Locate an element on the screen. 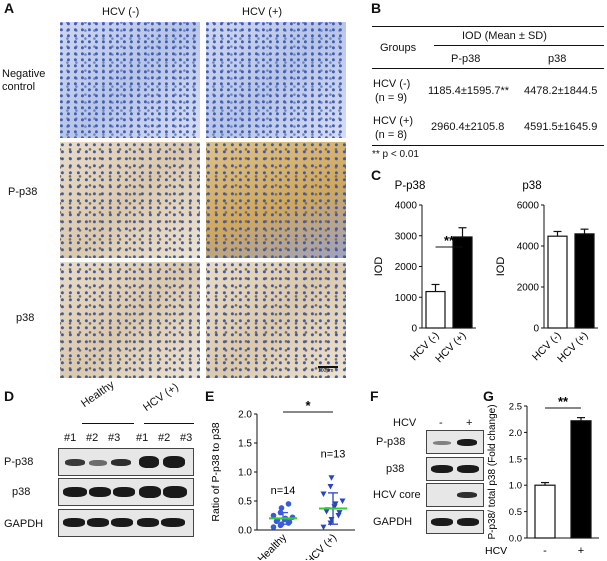  chart-p38-y-tick-label: 2000 is located at coordinates (528, 288).